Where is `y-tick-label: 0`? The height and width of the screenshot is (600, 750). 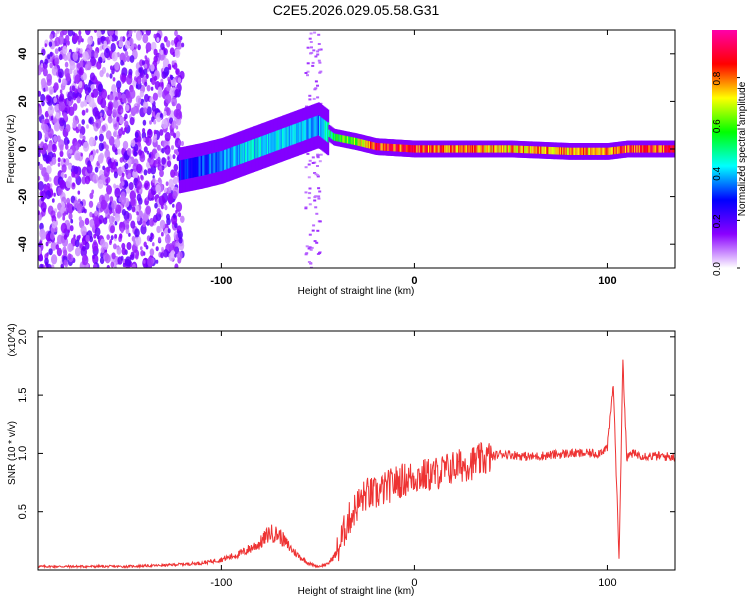
y-tick-label: 0 is located at coordinates (23, 149).